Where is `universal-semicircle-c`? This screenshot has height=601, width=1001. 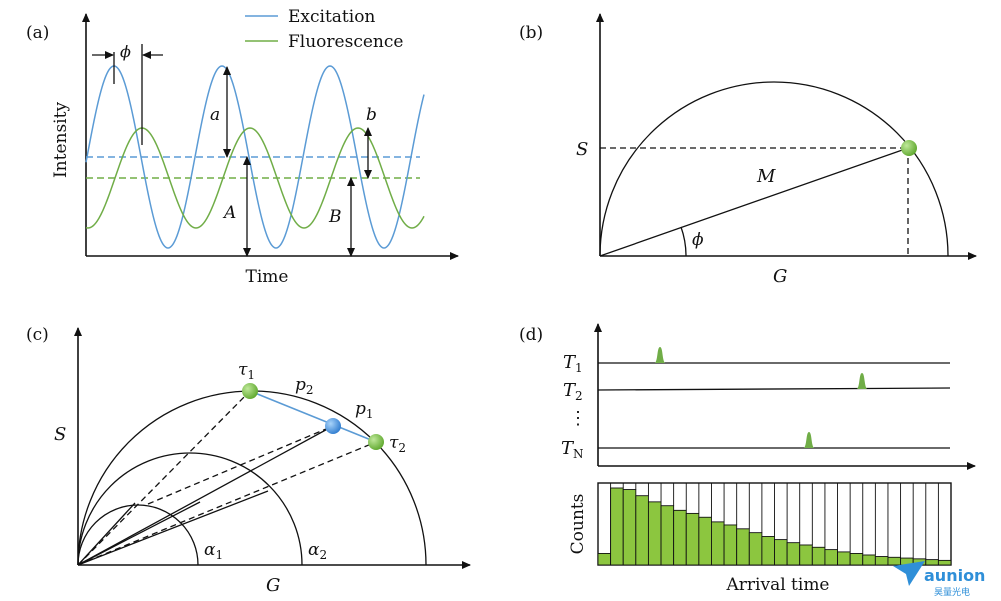 universal-semicircle-c is located at coordinates (252, 478).